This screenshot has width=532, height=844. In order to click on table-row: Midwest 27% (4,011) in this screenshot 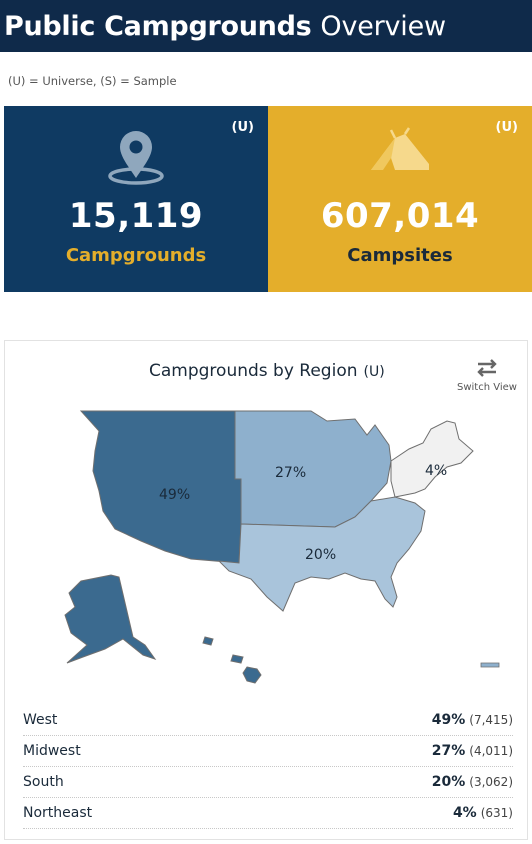, I will do `click(268, 751)`.